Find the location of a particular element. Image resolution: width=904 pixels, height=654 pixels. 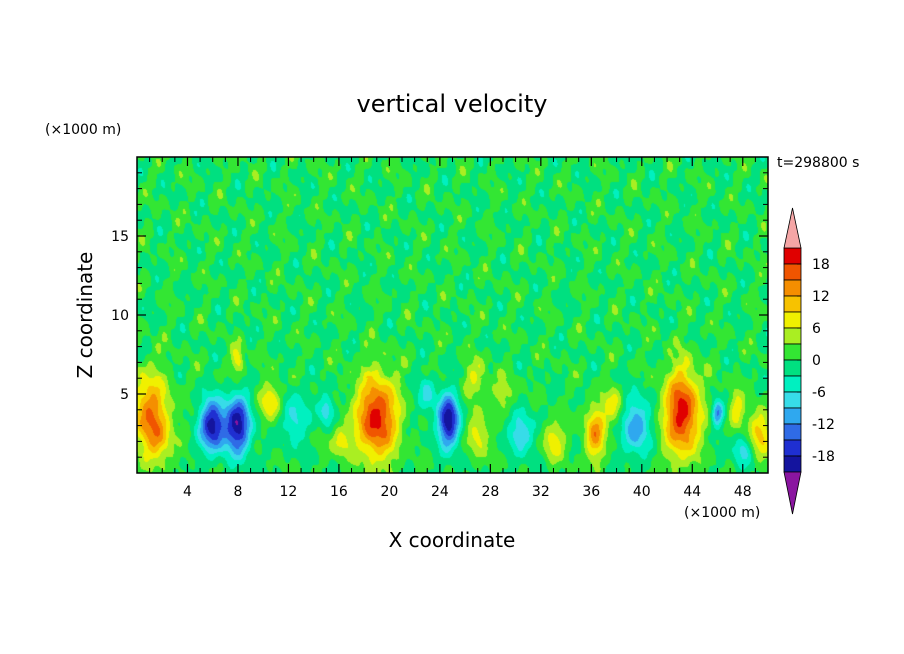

x-unit-label: (×1000 m) is located at coordinates (722, 513).